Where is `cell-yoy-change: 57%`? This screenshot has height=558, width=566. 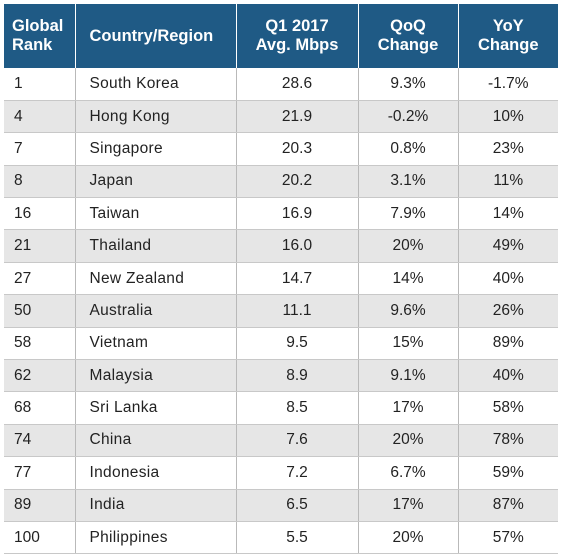
cell-yoy-change: 57% is located at coordinates (508, 538).